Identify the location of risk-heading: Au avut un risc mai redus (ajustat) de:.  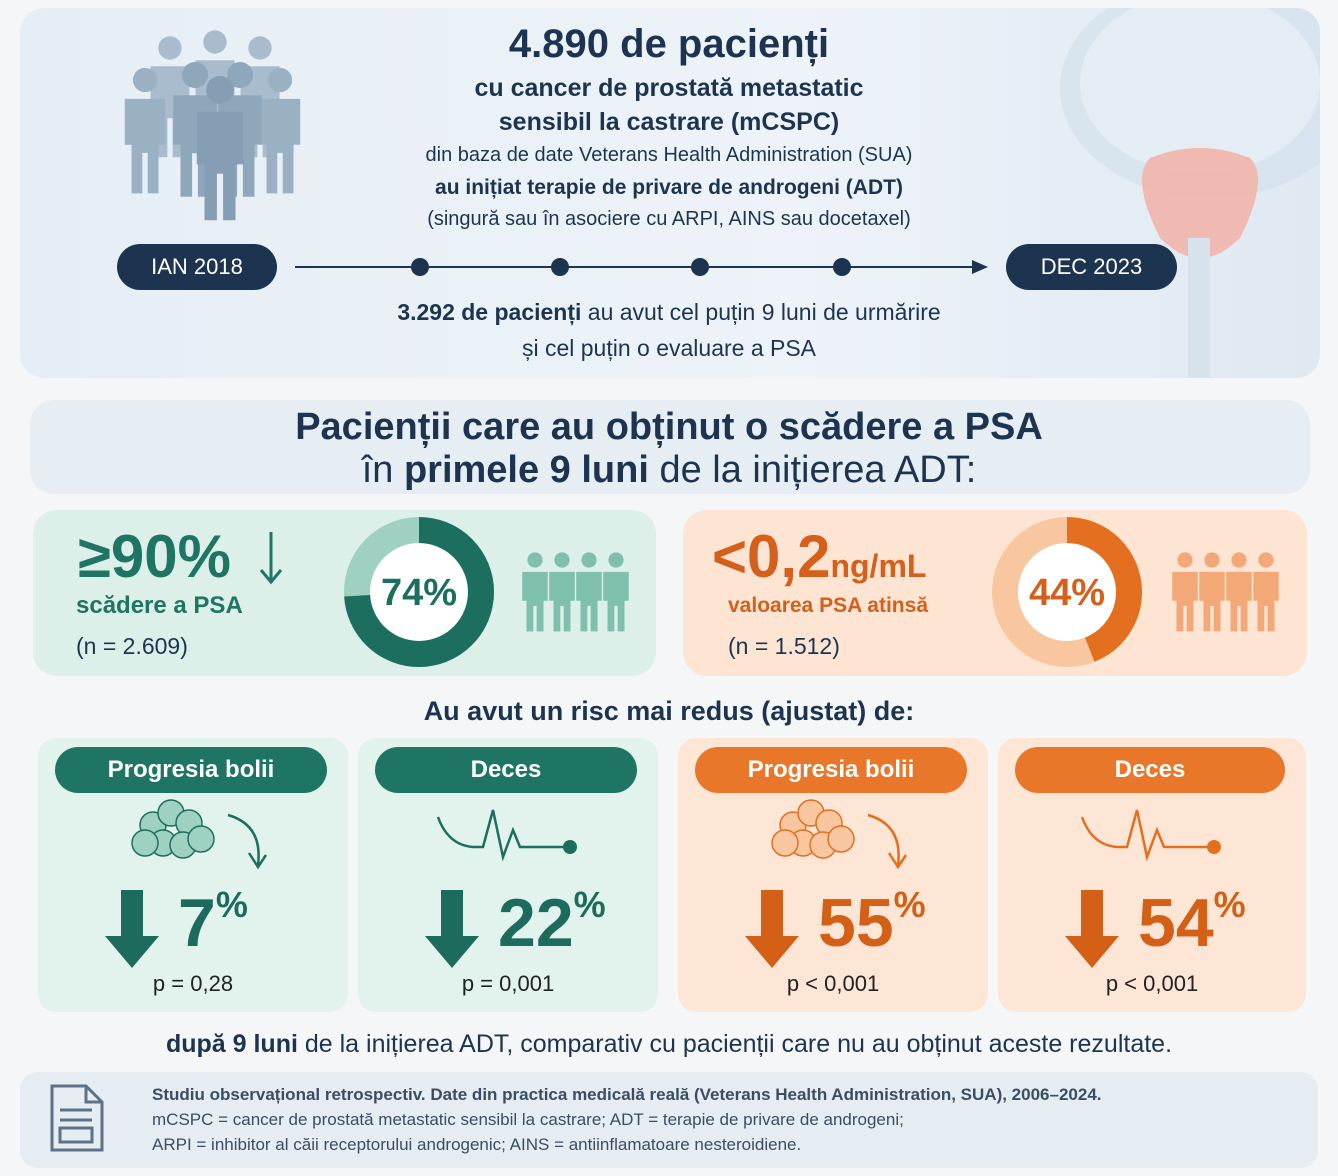
(669, 711).